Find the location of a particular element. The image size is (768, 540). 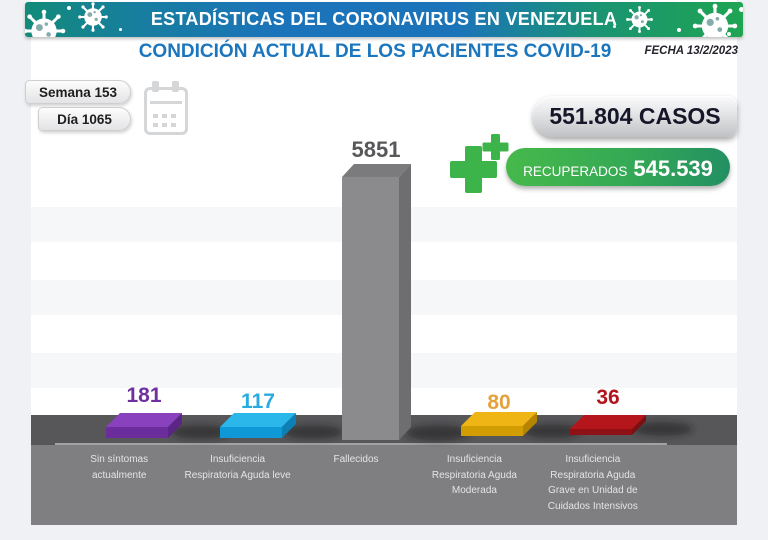

category-strip is located at coordinates (384, 485).